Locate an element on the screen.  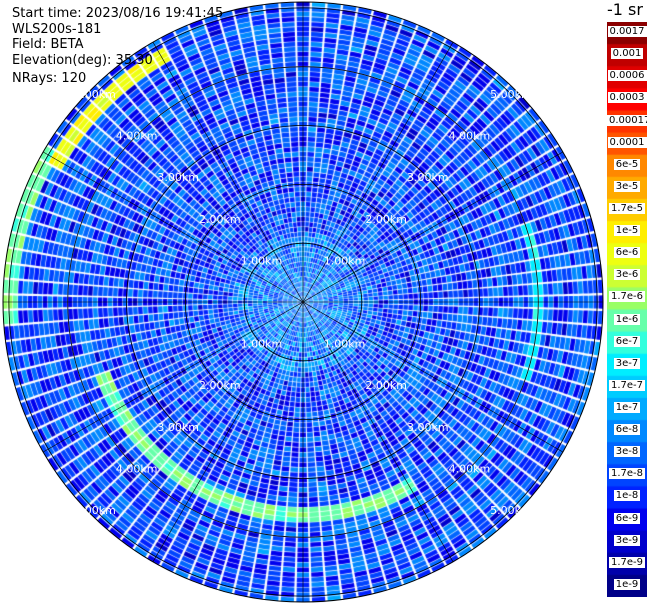
colorbar-tick-label: 1e-5 is located at coordinates (627, 231).